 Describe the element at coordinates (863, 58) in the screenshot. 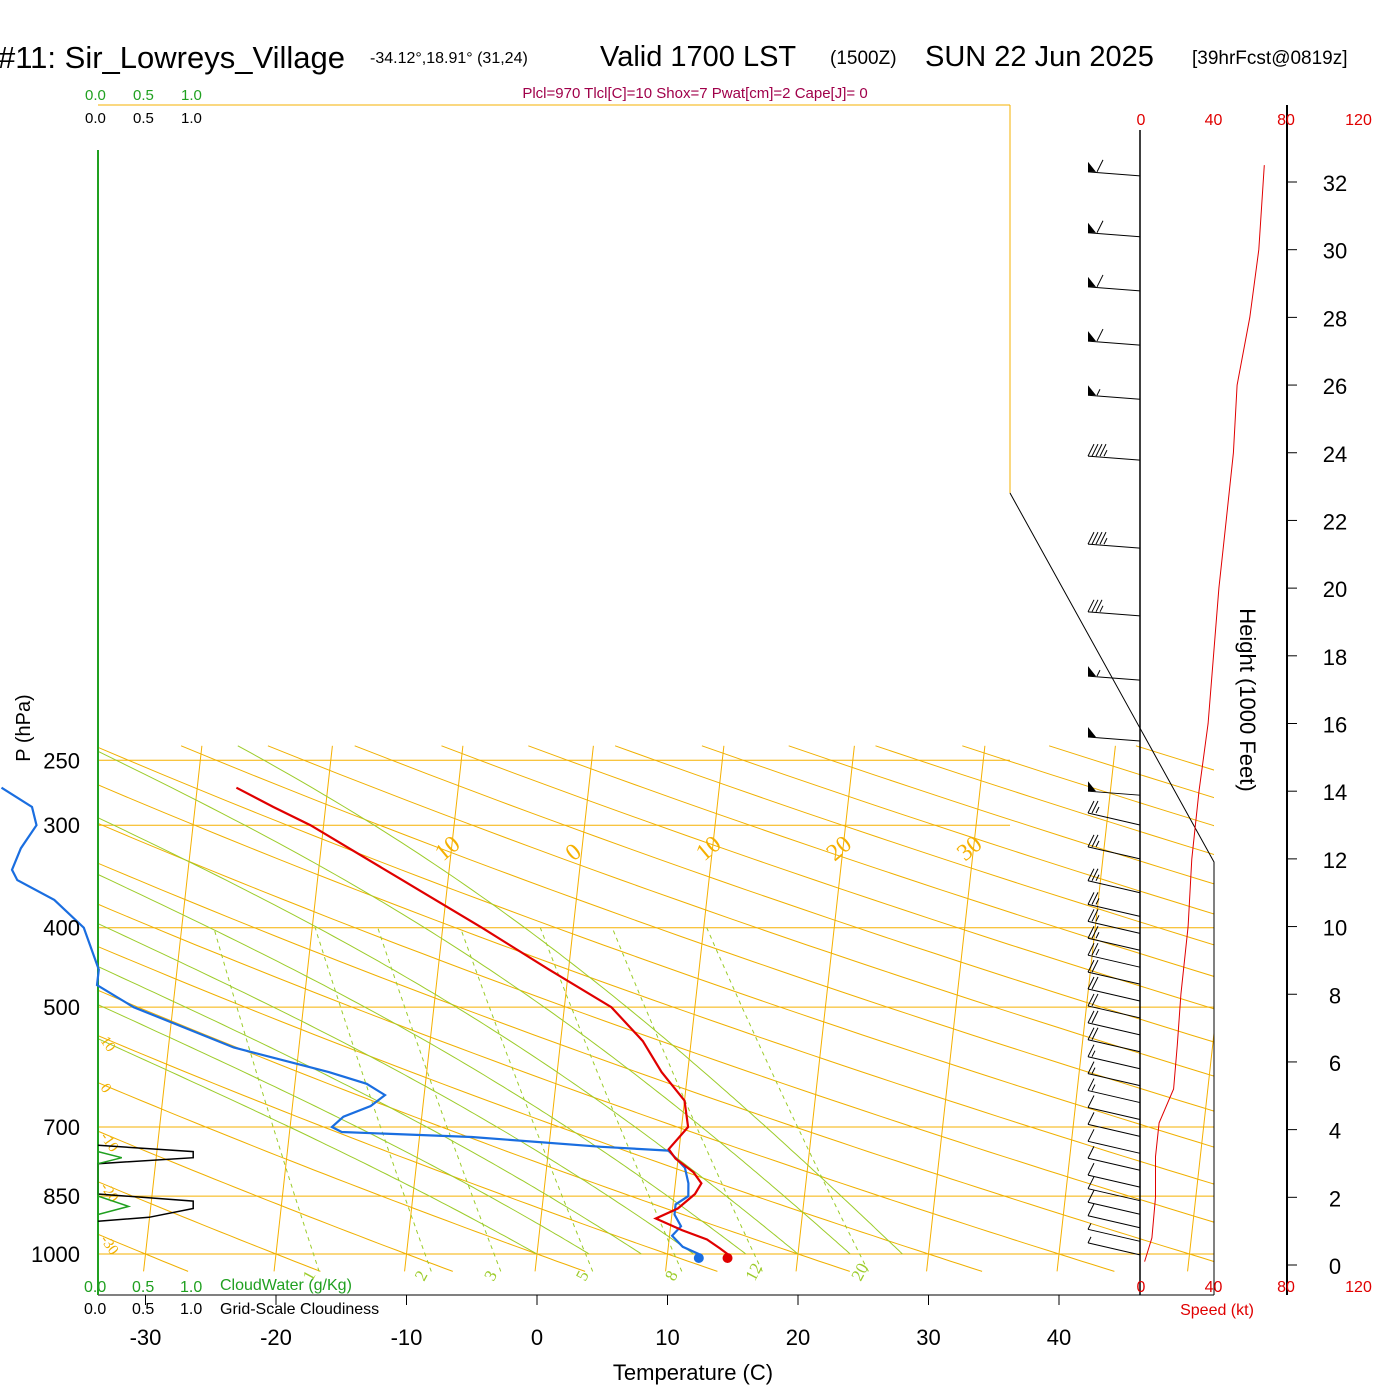

I see `zulu-time: (1500Z)` at that location.